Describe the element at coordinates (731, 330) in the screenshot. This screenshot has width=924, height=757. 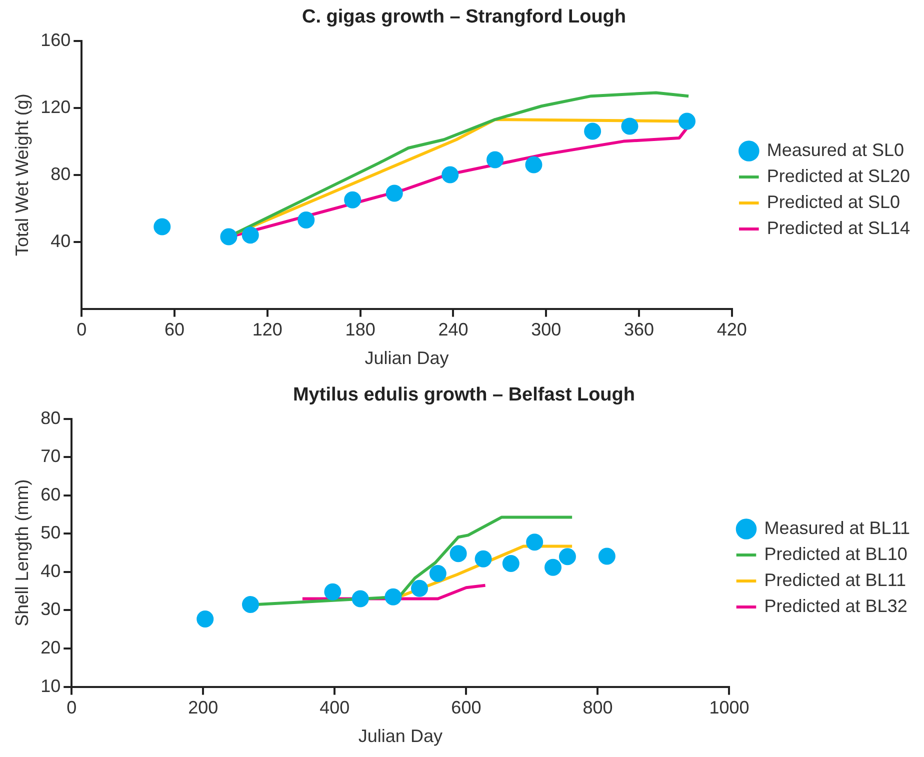
I see `x-tick-label: 420` at that location.